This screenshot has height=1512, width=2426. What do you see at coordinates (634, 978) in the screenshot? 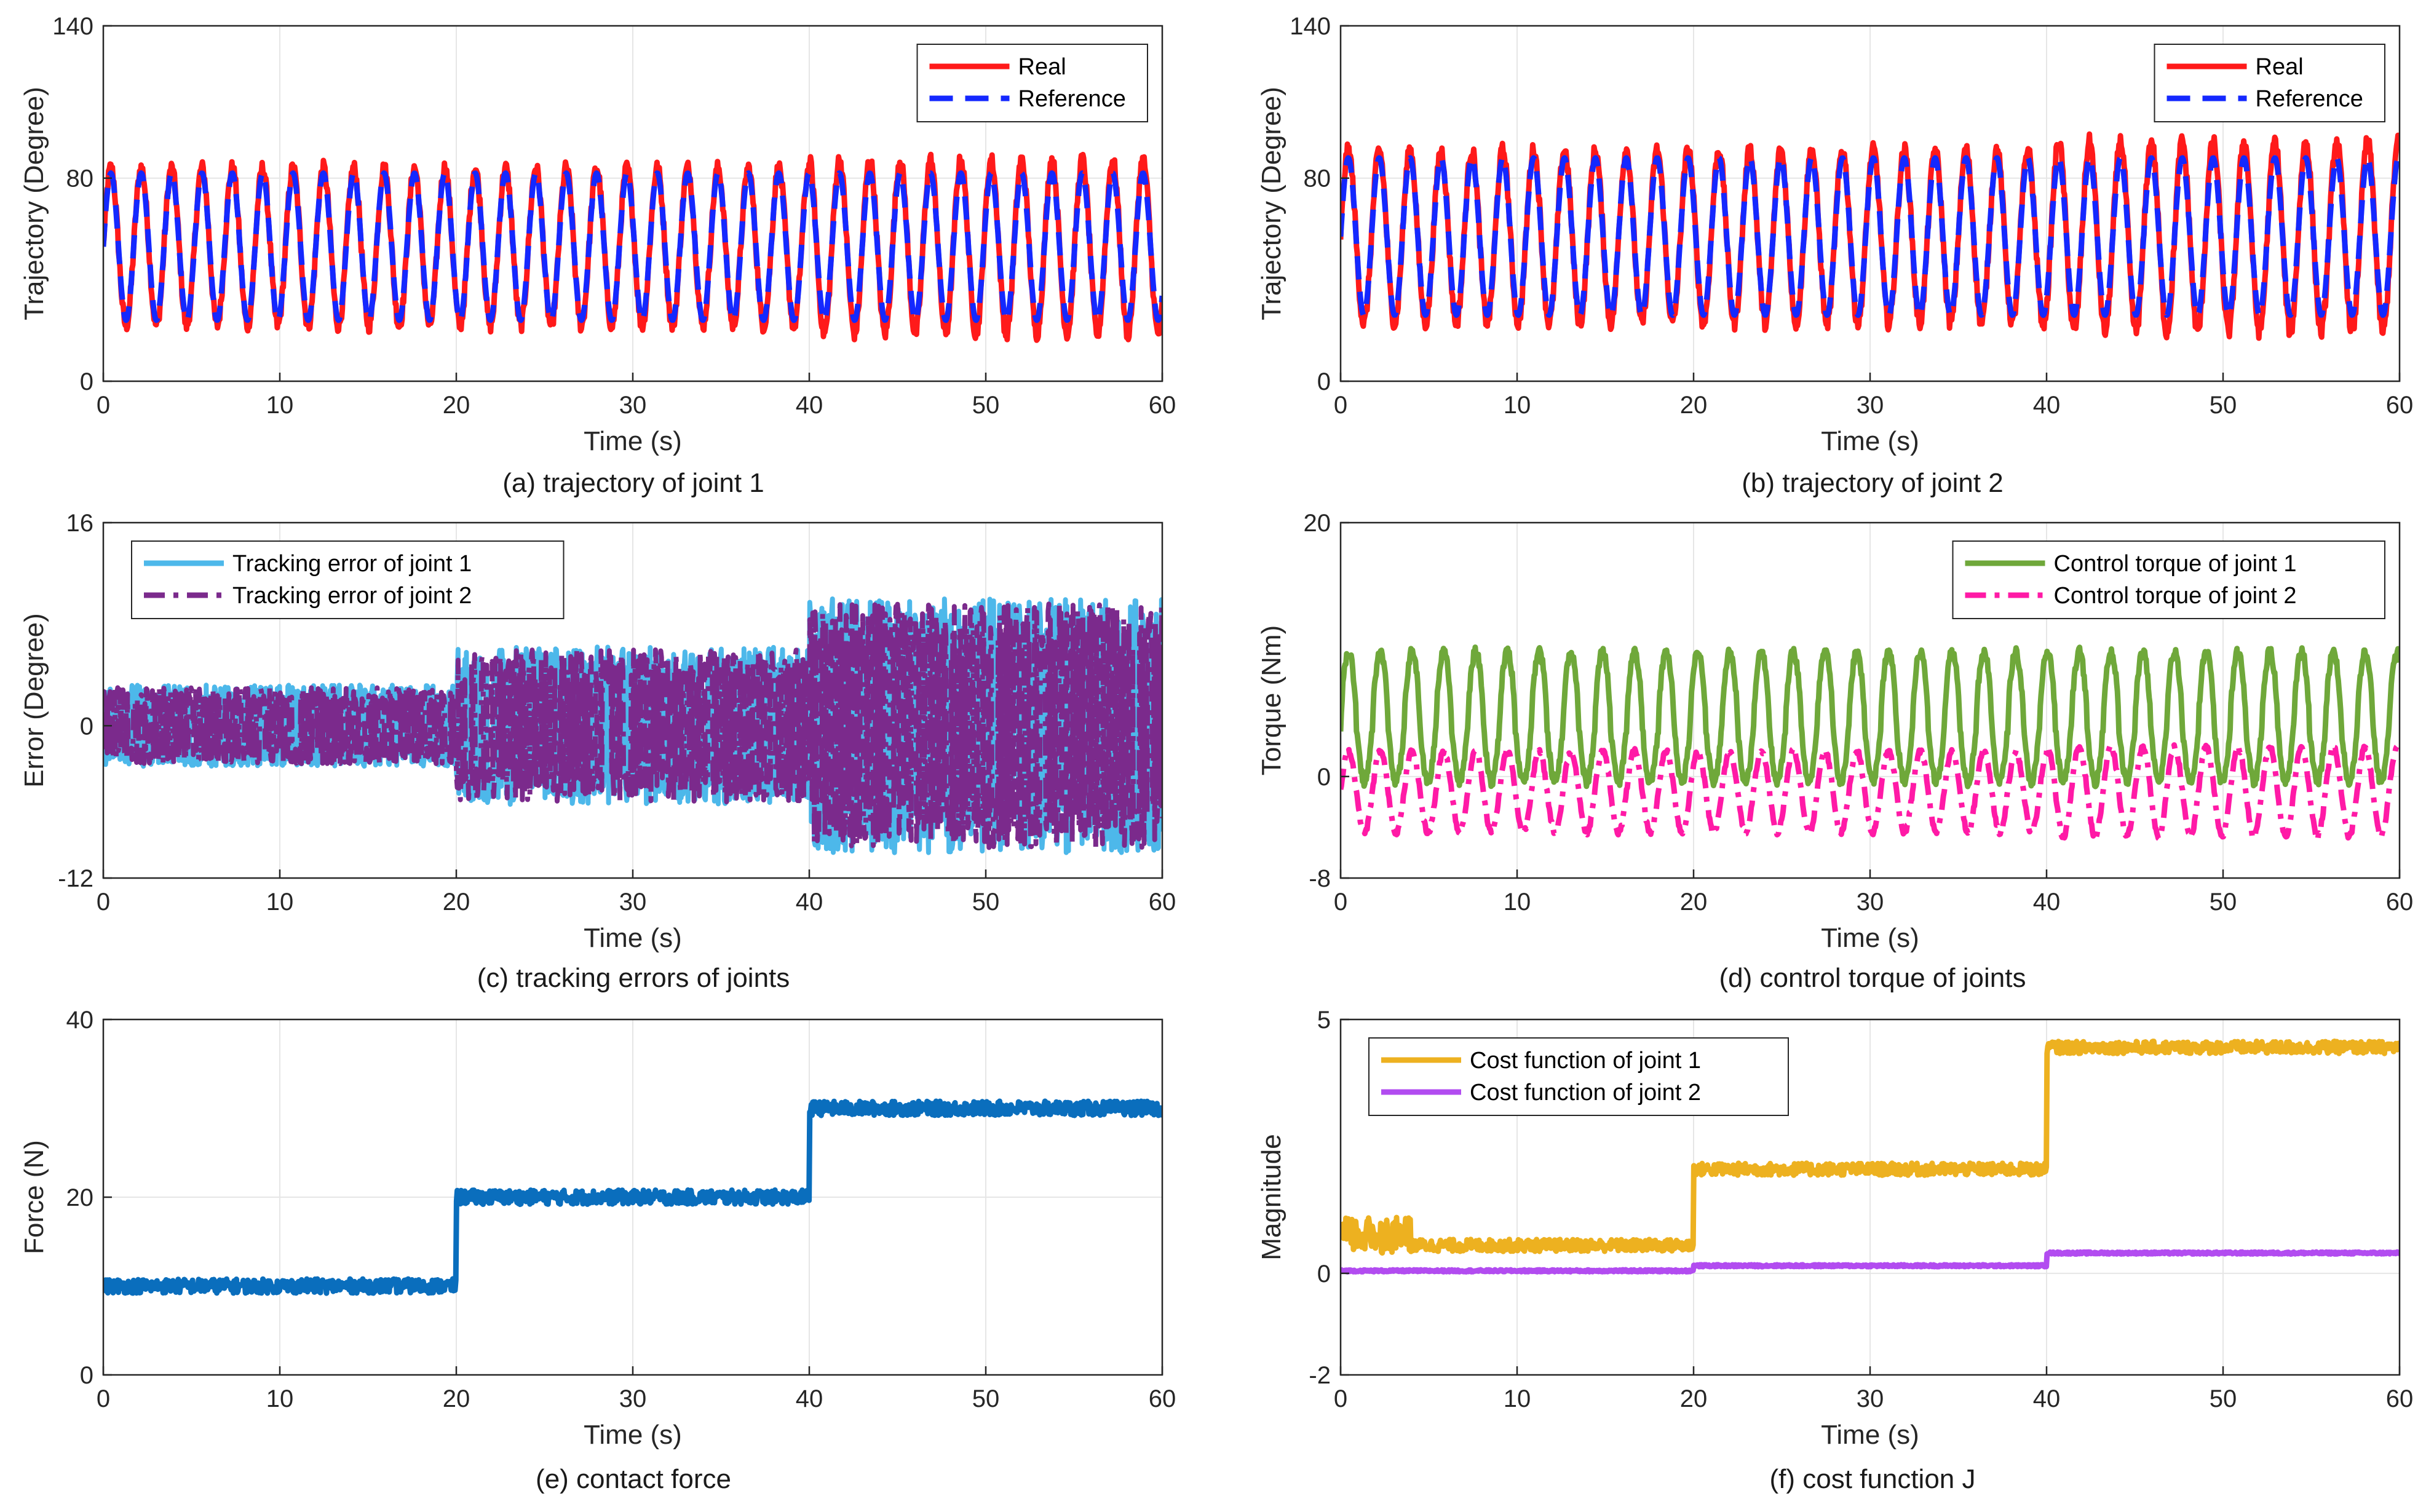
I see `figure-caption: (c) tracking errors of joints` at bounding box center [634, 978].